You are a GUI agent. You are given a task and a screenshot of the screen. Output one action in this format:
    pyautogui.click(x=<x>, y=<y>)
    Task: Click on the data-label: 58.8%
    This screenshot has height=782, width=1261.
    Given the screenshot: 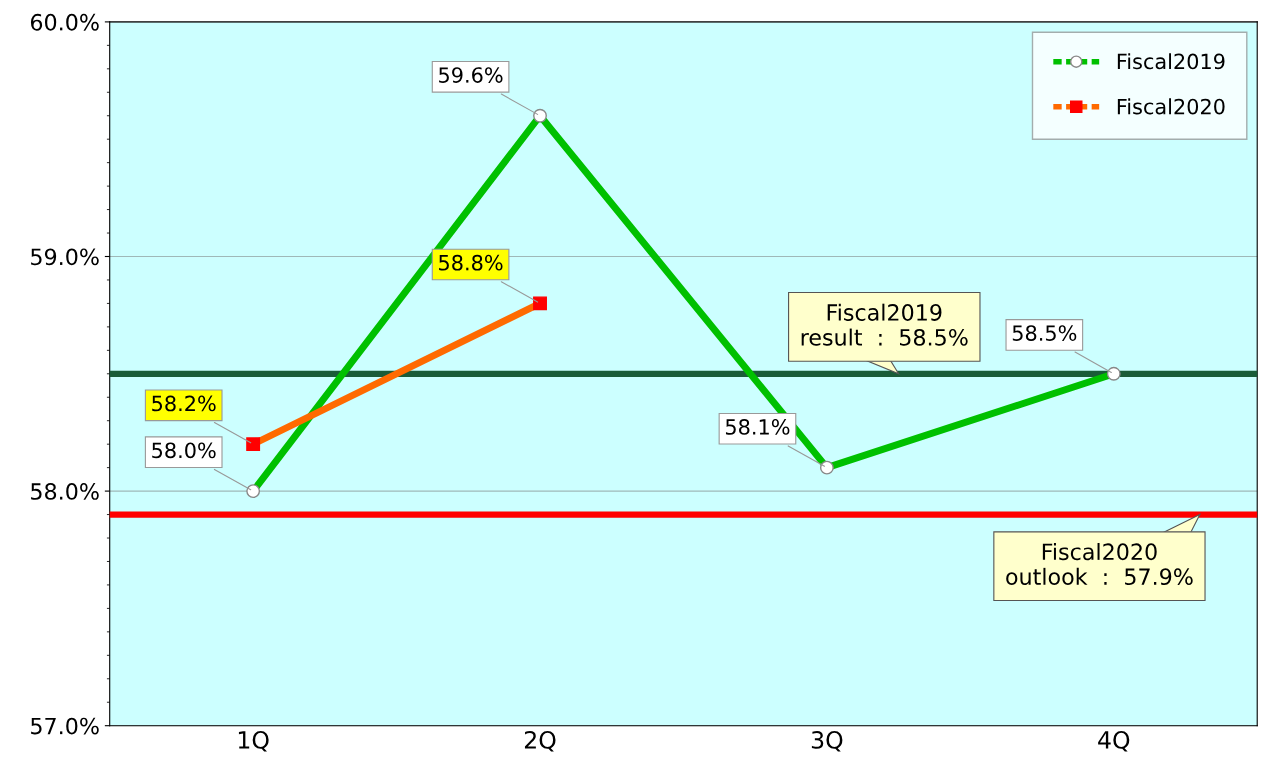 What is the action you would take?
    pyautogui.click(x=471, y=262)
    